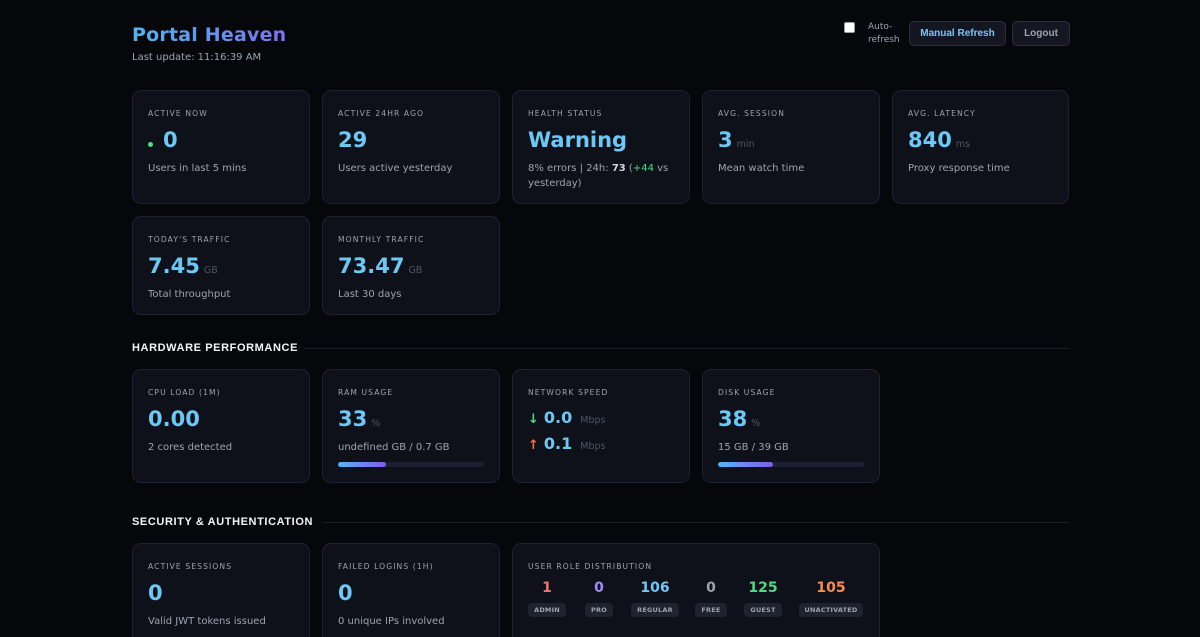 This screenshot has height=637, width=1200. I want to click on card-label: CPU LOAD (1M), so click(184, 392).